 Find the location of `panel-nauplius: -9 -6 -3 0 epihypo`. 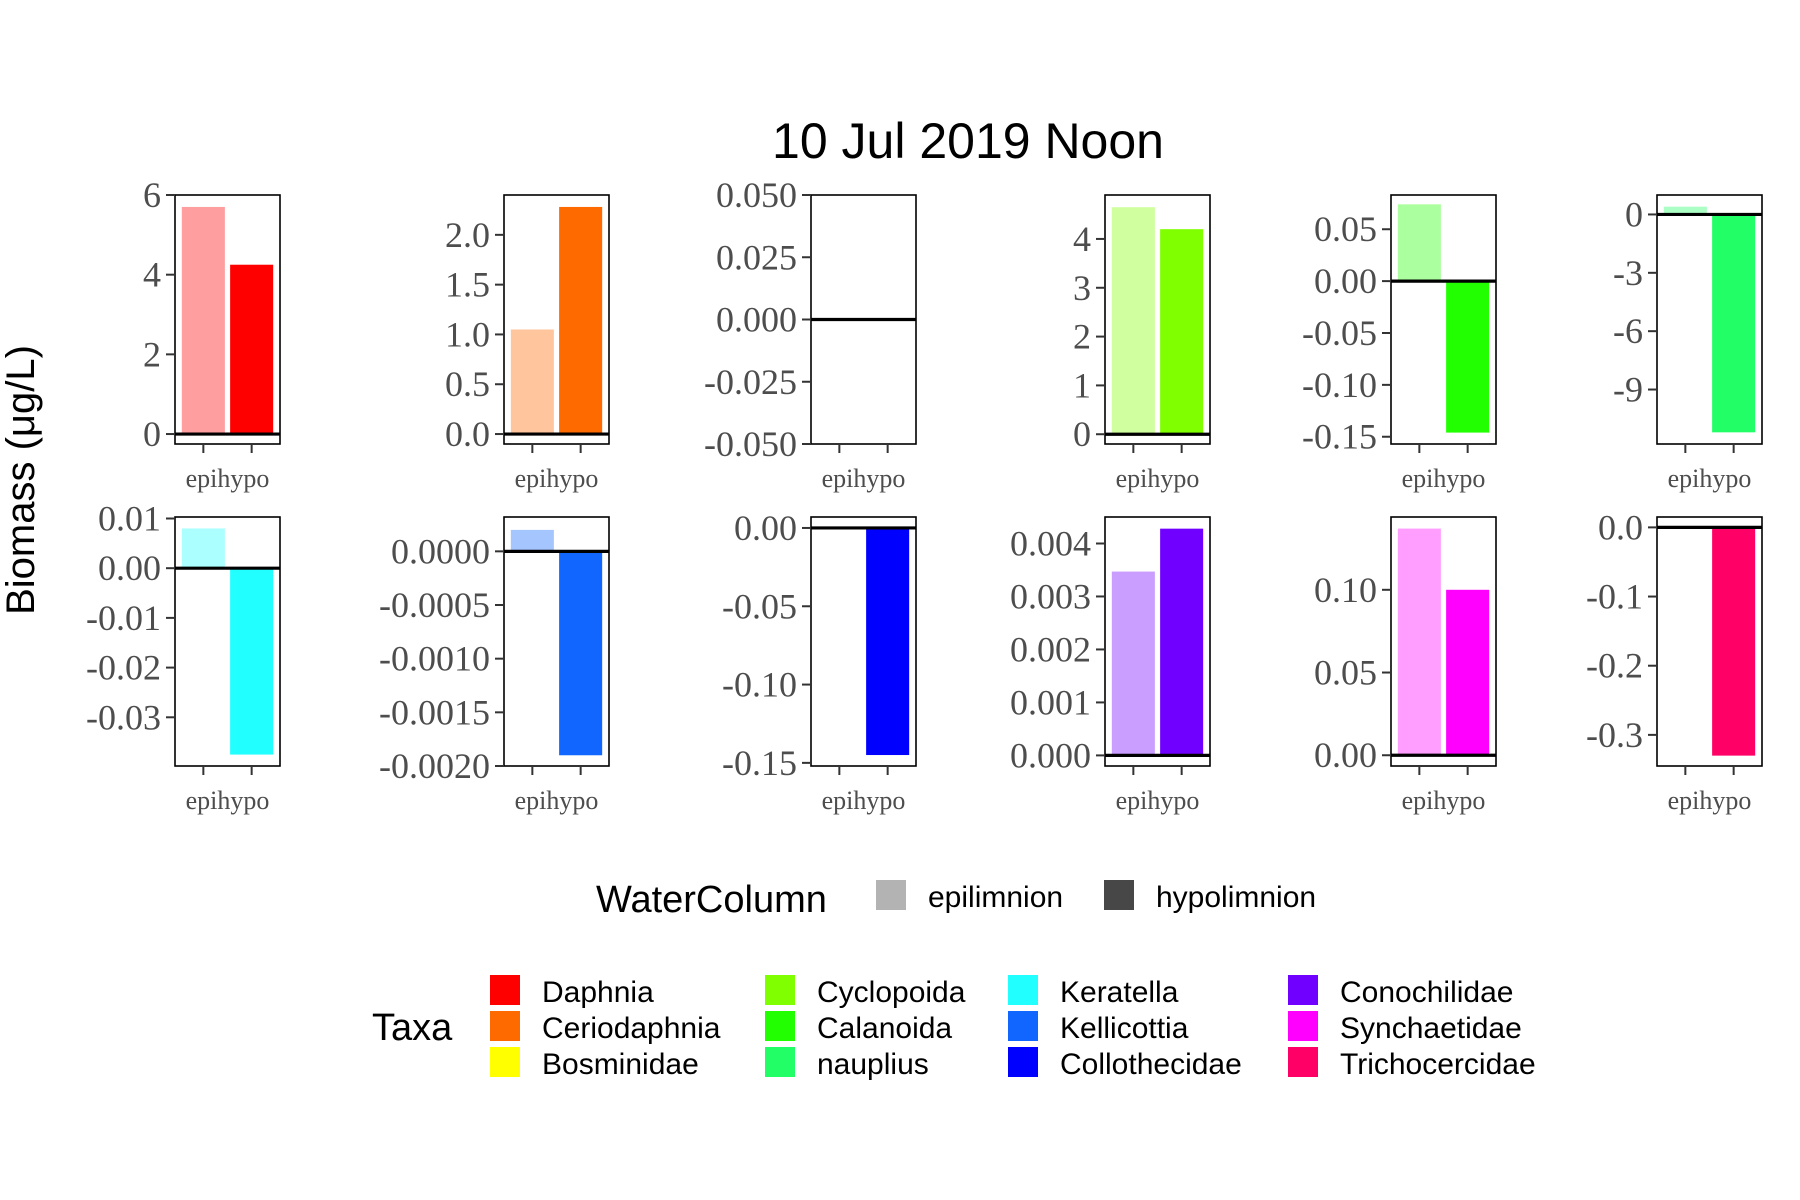

panel-nauplius: -9 -6 -3 0 epihypo is located at coordinates (1688, 343).